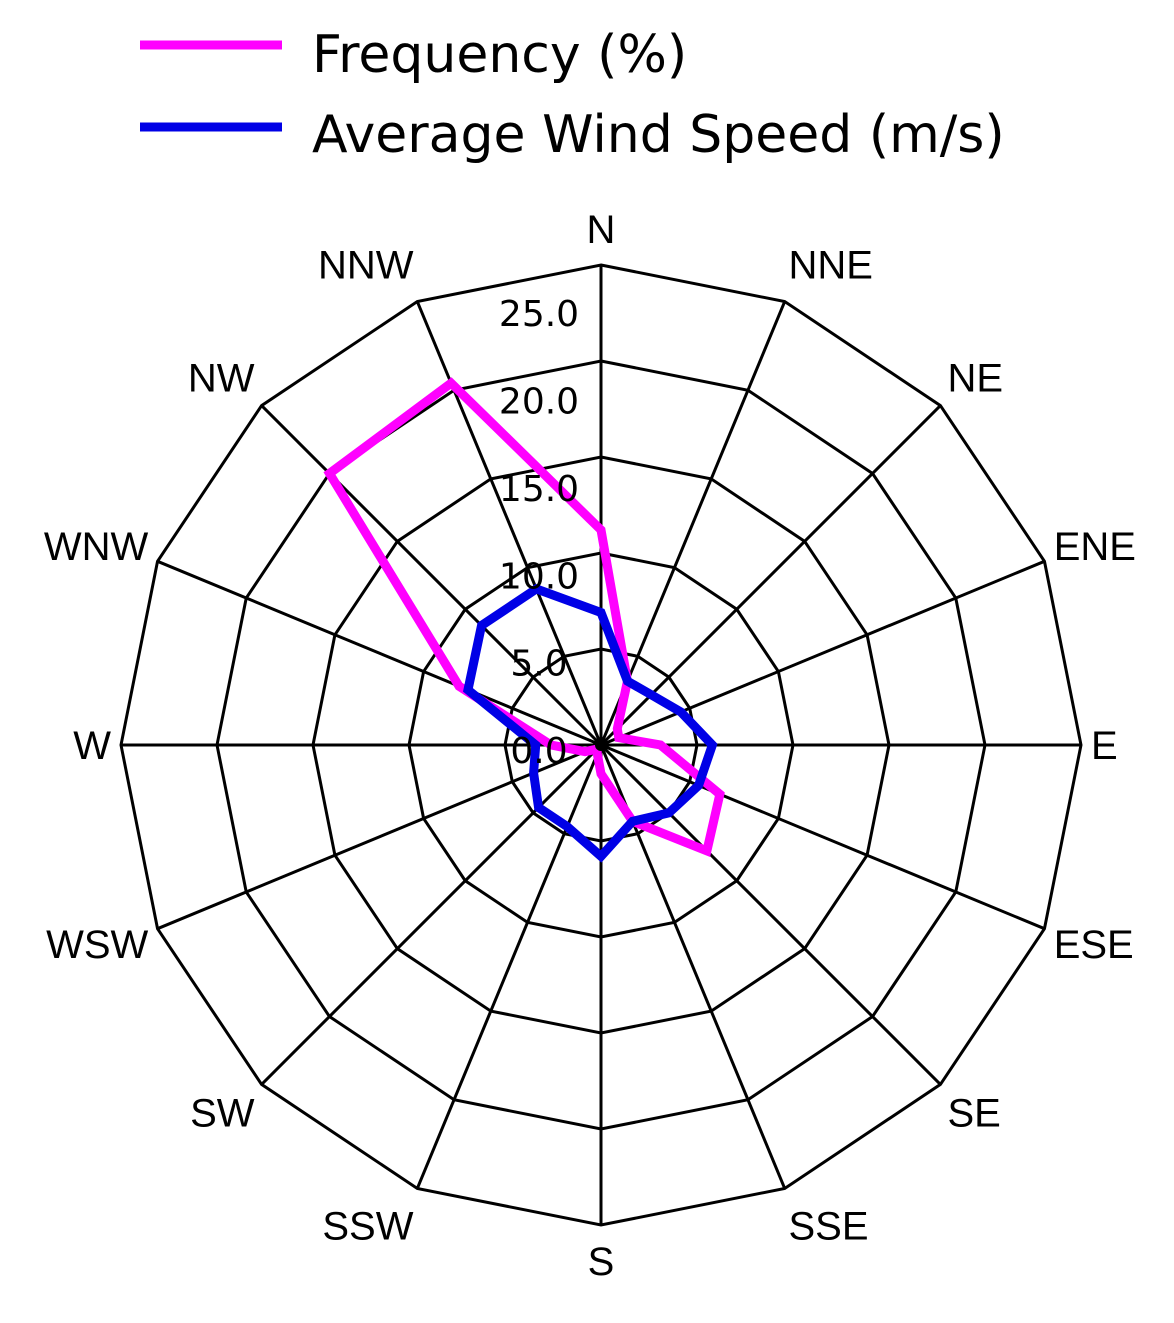 The image size is (1174, 1323). I want to click on point-average-wind-speed-m-s-wnw, so click(468, 690).